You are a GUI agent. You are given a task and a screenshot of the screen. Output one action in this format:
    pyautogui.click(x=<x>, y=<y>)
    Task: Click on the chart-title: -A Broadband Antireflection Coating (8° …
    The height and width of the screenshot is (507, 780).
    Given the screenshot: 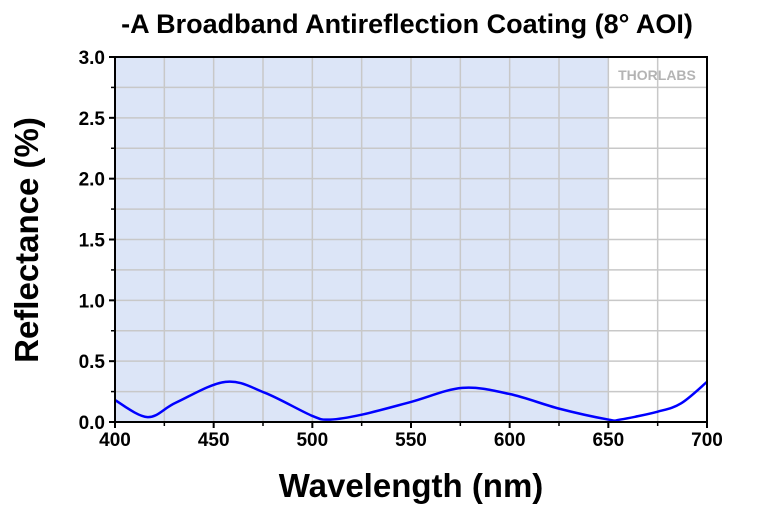 What is the action you would take?
    pyautogui.click(x=407, y=24)
    